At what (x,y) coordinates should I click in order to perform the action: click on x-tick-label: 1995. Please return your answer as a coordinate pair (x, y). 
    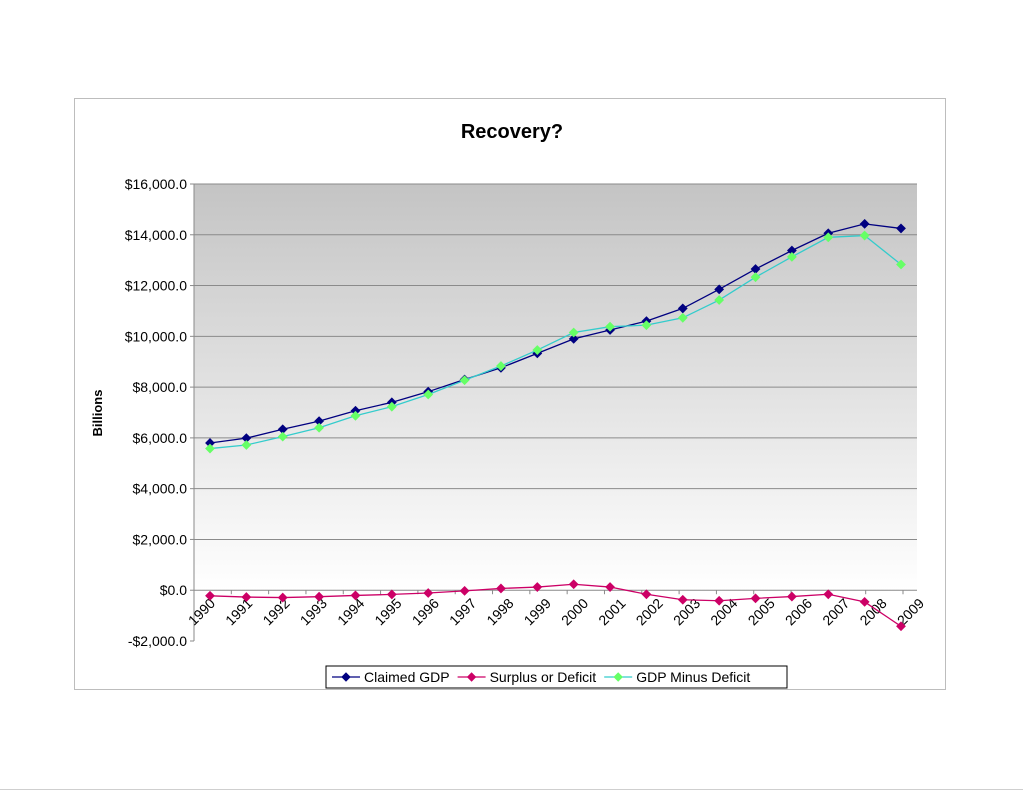
    Looking at the image, I should click on (387, 611).